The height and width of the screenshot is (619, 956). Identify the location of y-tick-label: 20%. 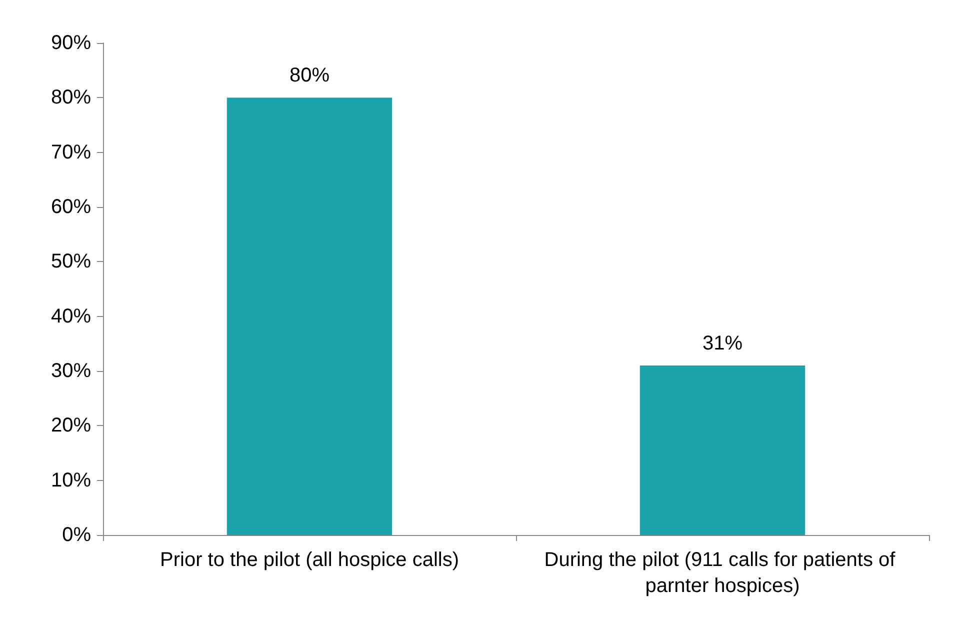
(71, 425).